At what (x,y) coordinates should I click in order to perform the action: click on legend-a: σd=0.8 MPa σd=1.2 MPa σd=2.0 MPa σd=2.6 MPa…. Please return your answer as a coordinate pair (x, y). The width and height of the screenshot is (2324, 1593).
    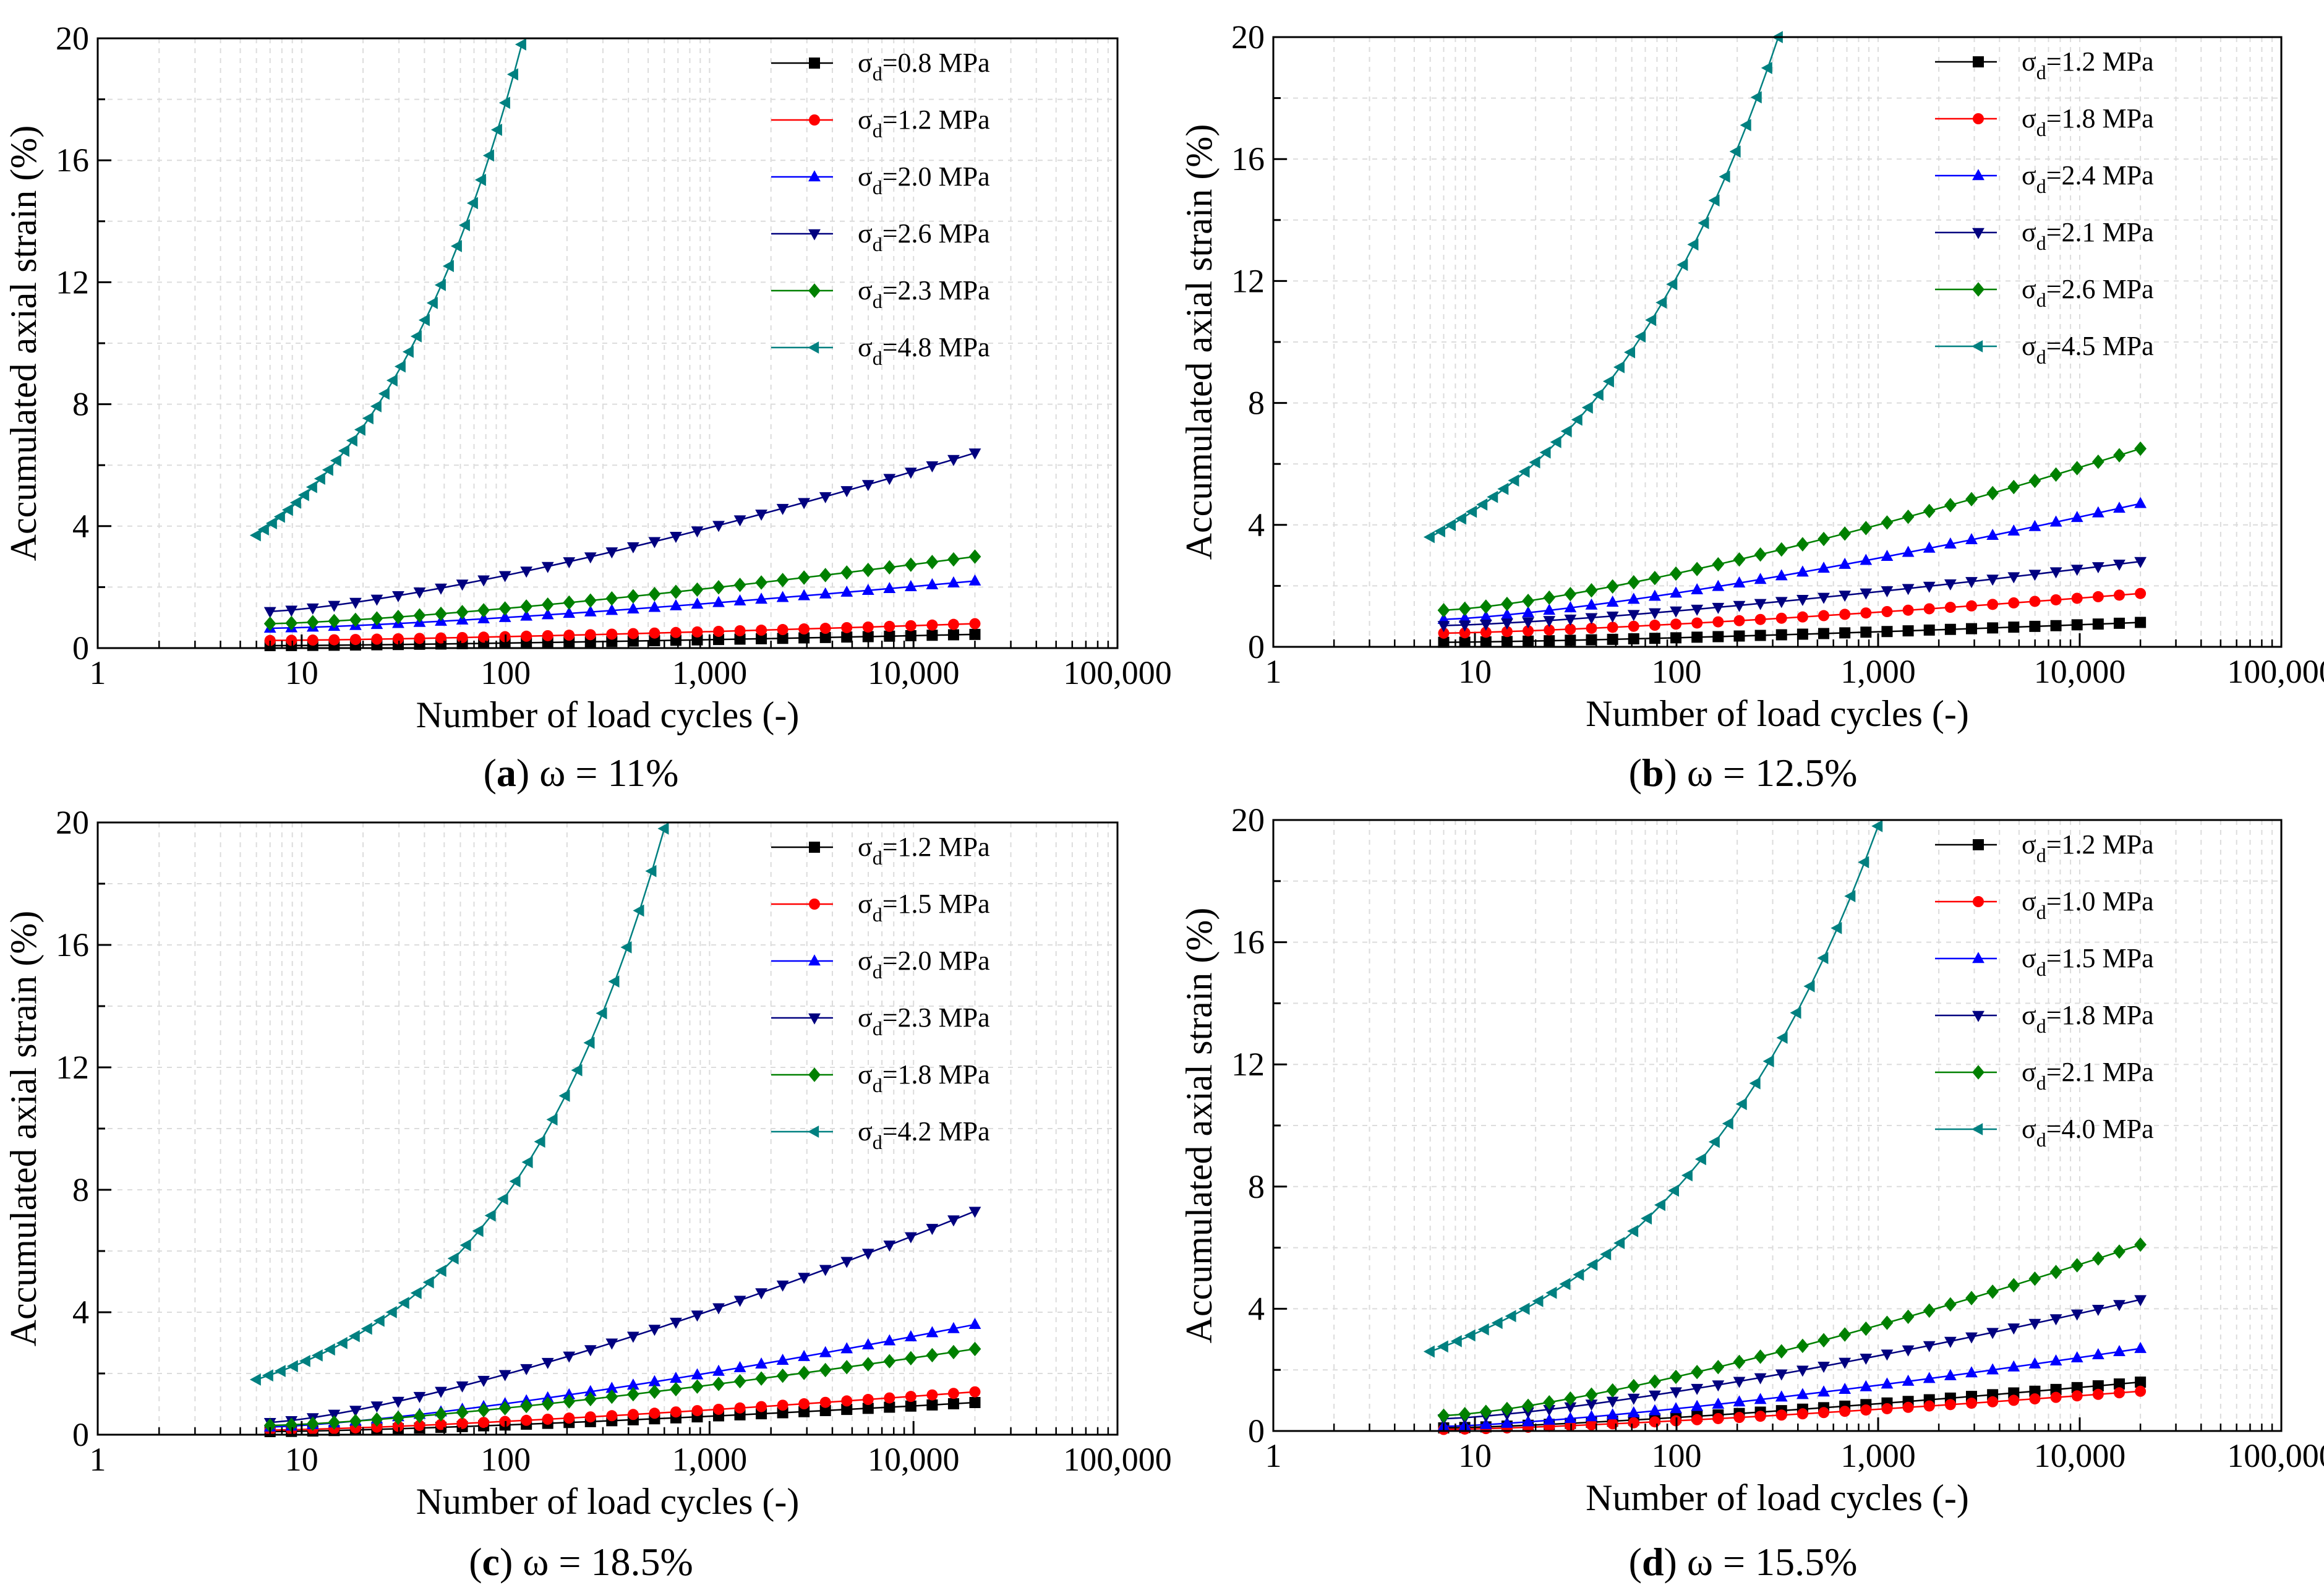
    Looking at the image, I should click on (880, 208).